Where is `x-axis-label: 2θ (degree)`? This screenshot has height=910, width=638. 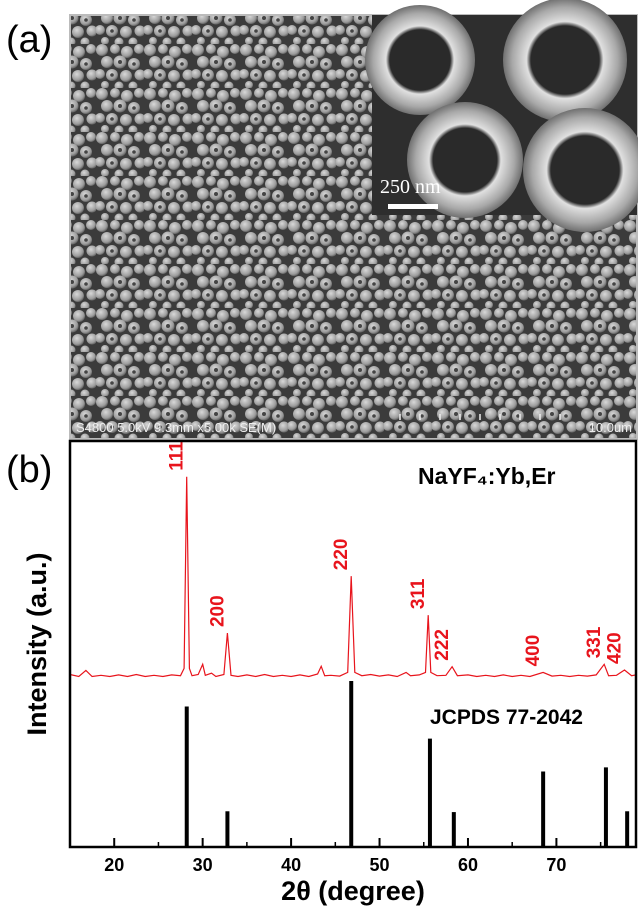
x-axis-label: 2θ (degree) is located at coordinates (353, 891).